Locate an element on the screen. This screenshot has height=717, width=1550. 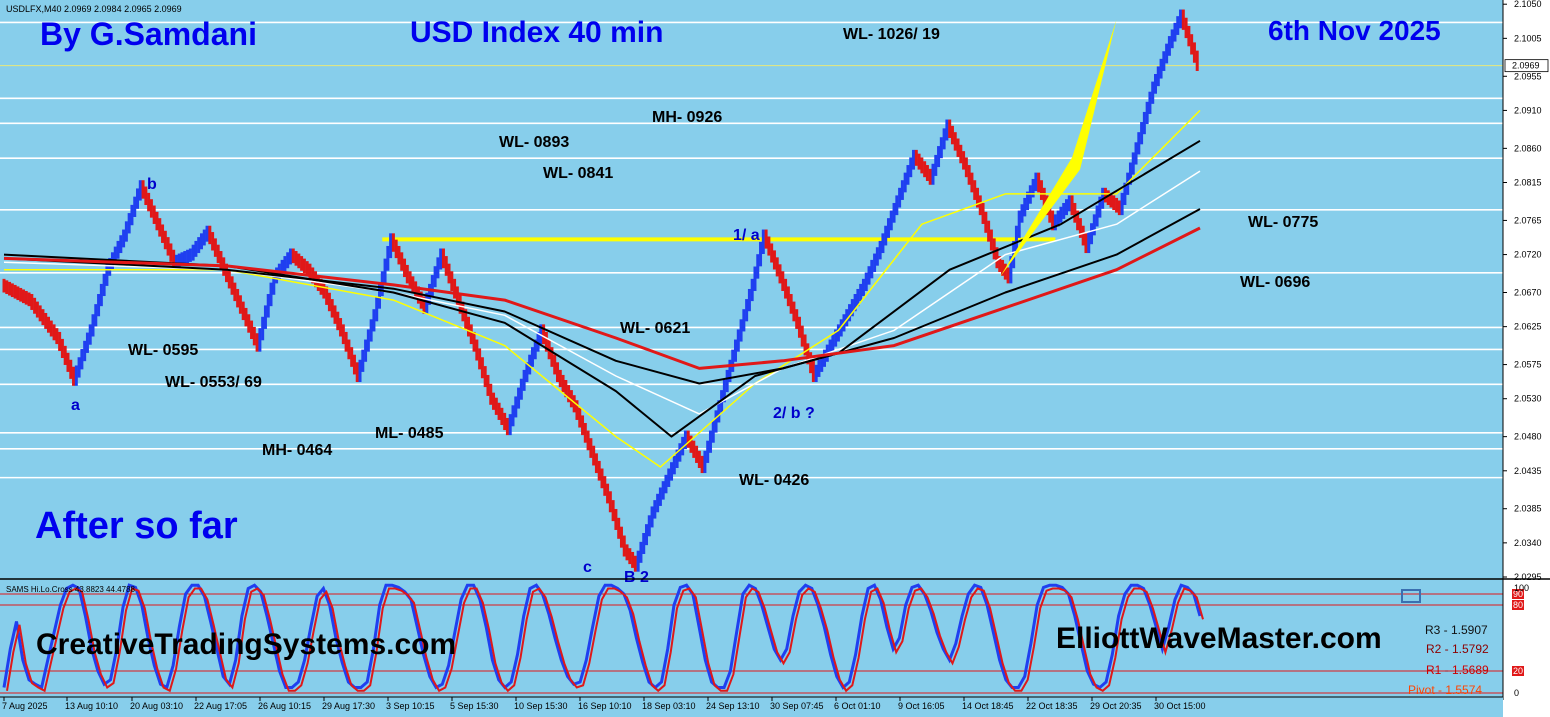
wave-label: c is located at coordinates (587, 567).